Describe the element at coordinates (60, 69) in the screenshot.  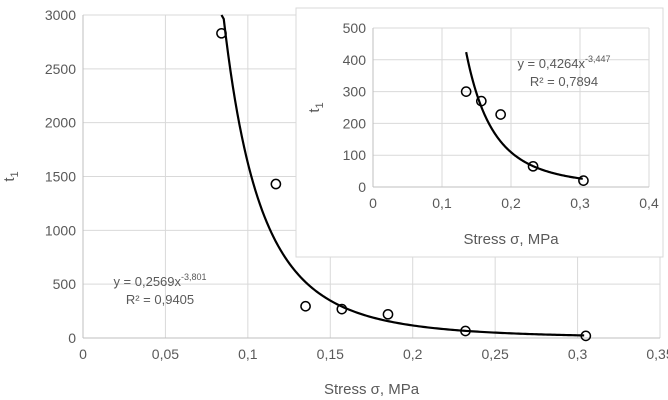
I see `main-y-tick-label: 2500` at that location.